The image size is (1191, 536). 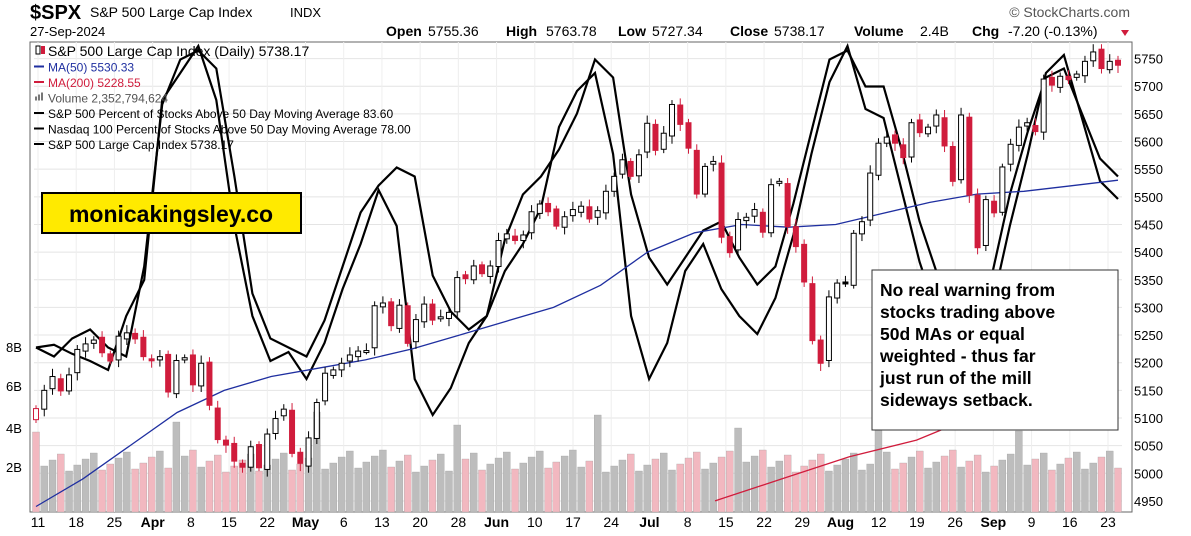 I want to click on open-value: 5755.36, so click(x=453, y=31).